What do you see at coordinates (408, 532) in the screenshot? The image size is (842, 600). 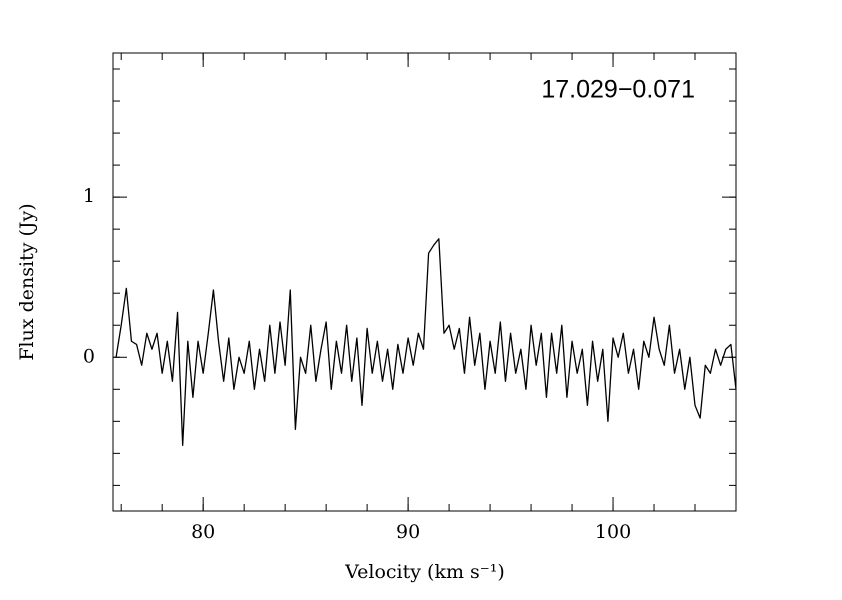 I see `x-tick-label: 90` at bounding box center [408, 532].